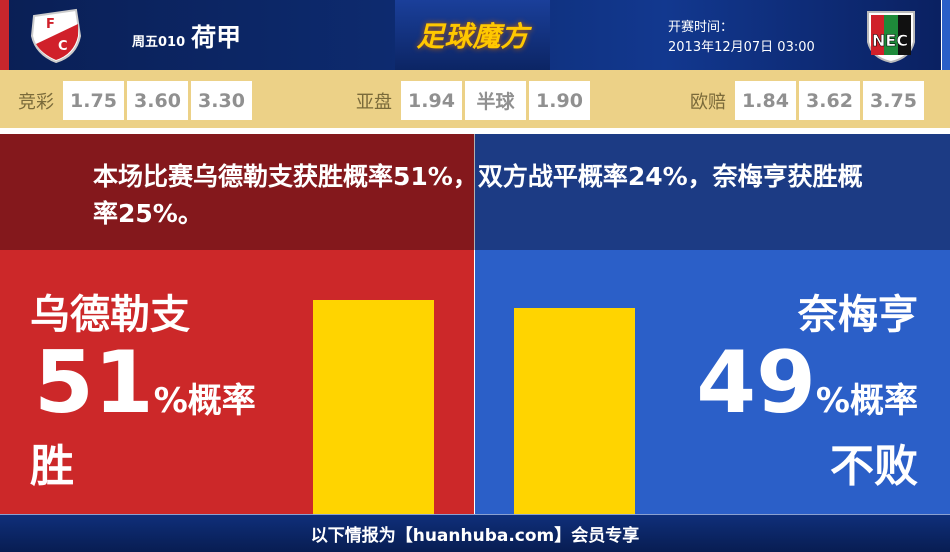  Describe the element at coordinates (893, 100) in the screenshot. I see `odds-value: 3.75` at that location.